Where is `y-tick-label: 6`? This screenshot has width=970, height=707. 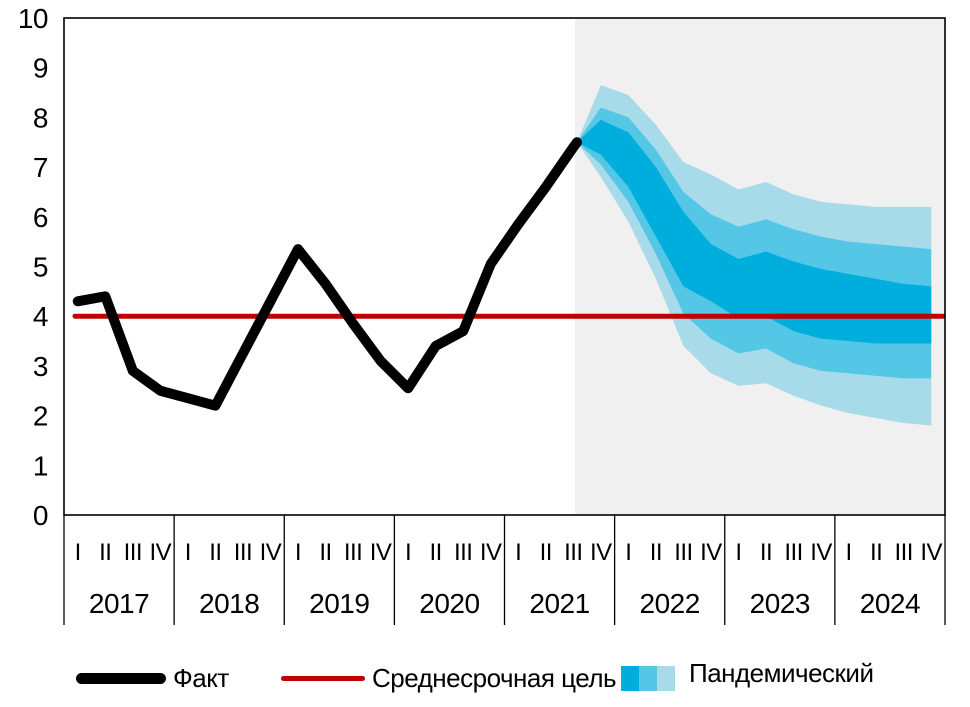
y-tick-label: 6 is located at coordinates (40, 217).